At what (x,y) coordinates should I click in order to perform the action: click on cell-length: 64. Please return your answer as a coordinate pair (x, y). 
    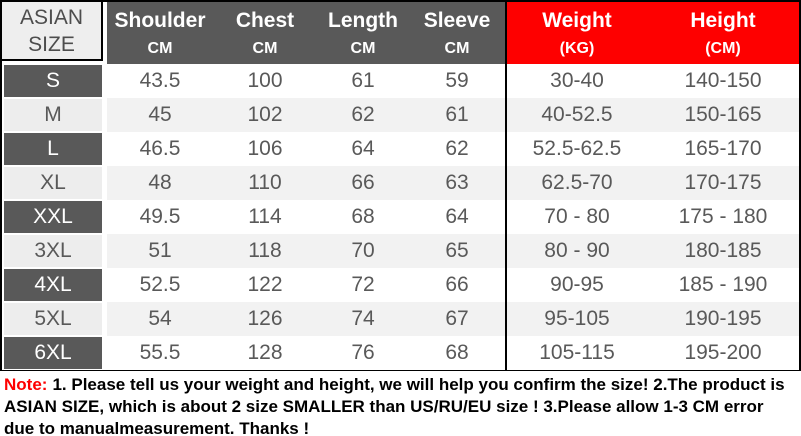
    Looking at the image, I should click on (363, 149).